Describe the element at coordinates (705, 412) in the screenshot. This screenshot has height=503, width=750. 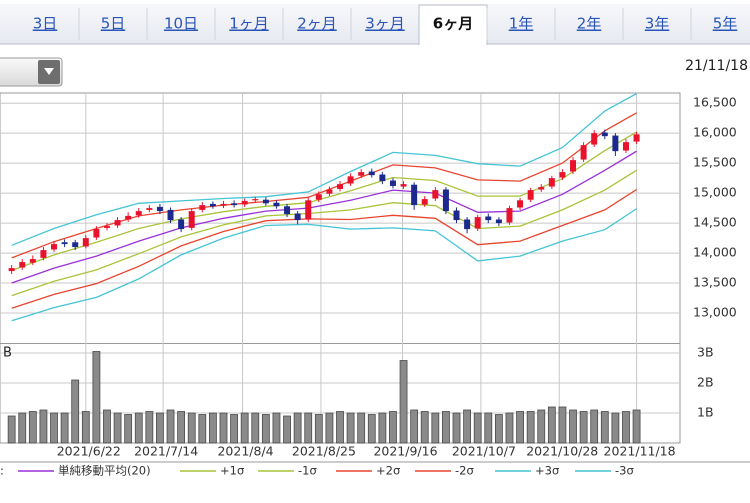
I see `volume-tick-label: 1B` at that location.